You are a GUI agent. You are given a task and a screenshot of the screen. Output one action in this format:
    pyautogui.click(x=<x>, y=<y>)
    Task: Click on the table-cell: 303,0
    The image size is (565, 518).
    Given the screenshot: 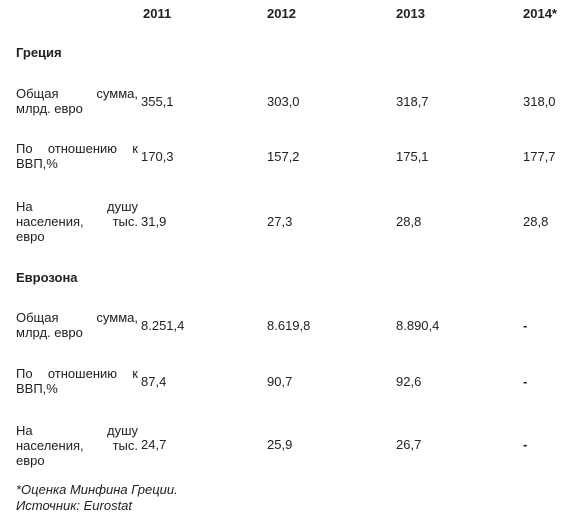 What is the action you would take?
    pyautogui.click(x=283, y=101)
    